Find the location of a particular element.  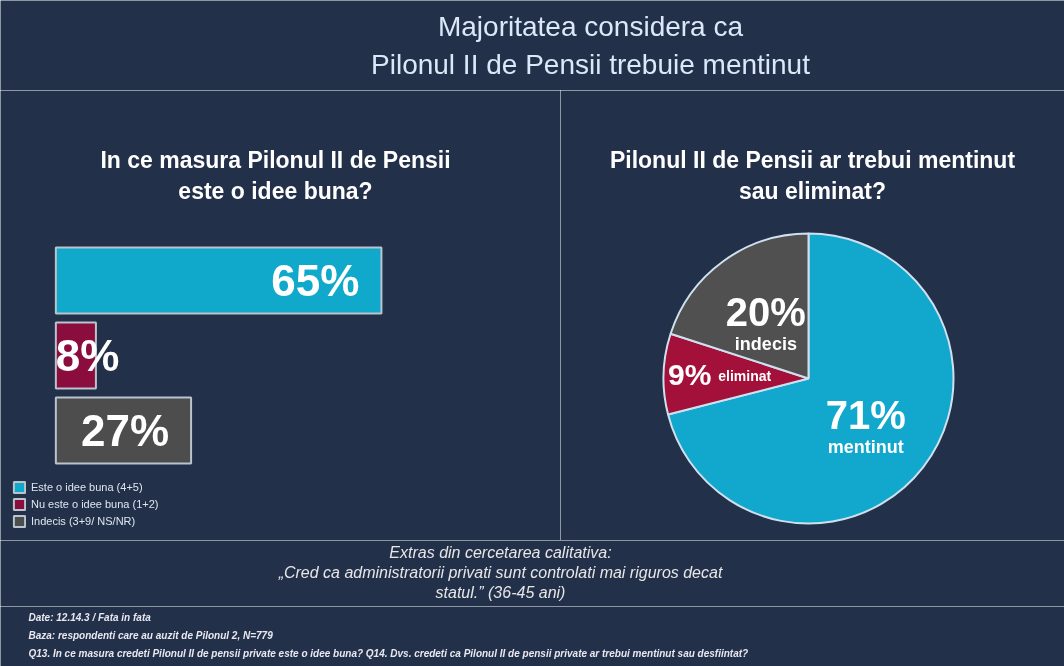

data-label: 9% is located at coordinates (689, 375).